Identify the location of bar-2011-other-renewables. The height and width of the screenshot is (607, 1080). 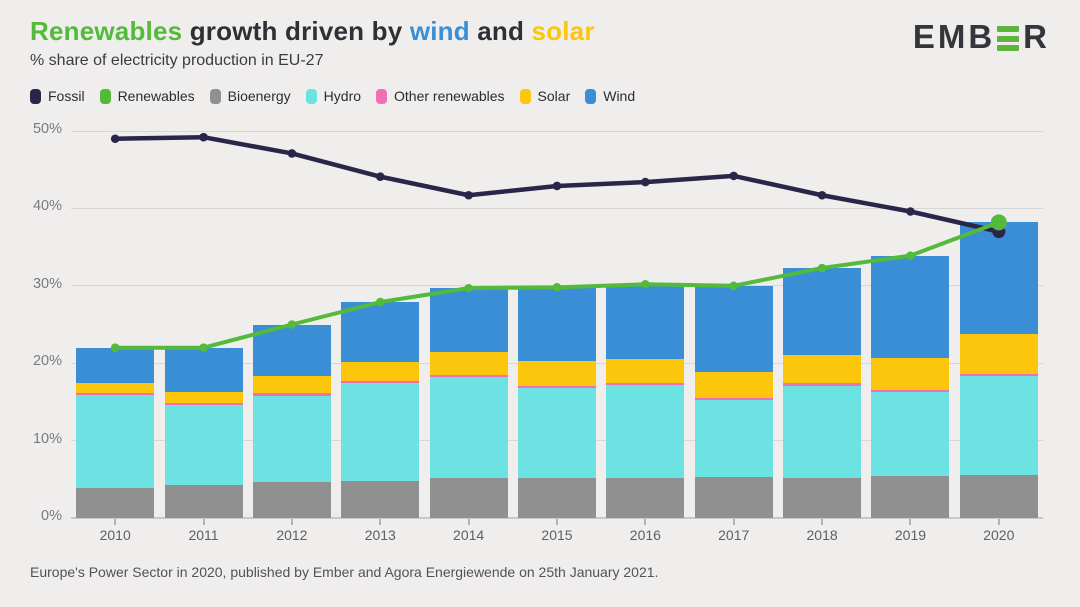
(203, 403).